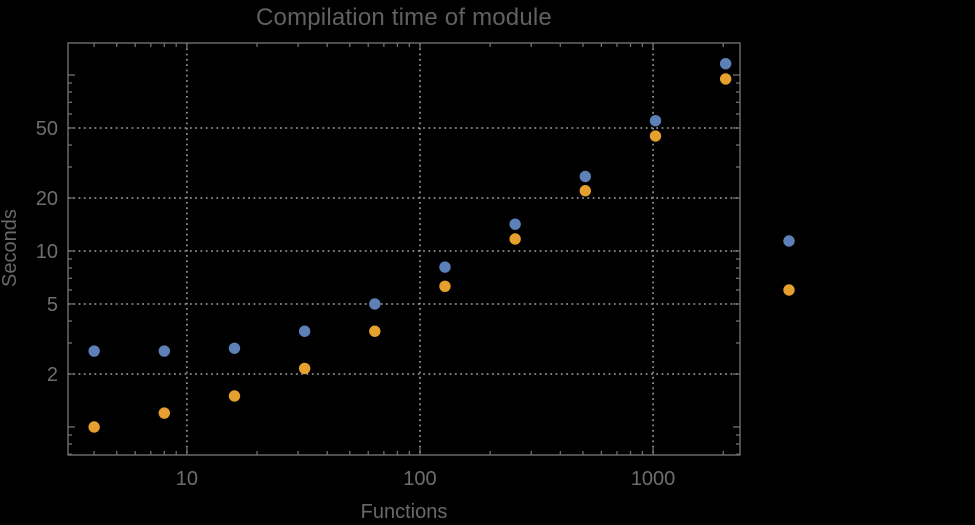 The image size is (975, 525). What do you see at coordinates (47, 252) in the screenshot?
I see `y-tick-label: 10` at bounding box center [47, 252].